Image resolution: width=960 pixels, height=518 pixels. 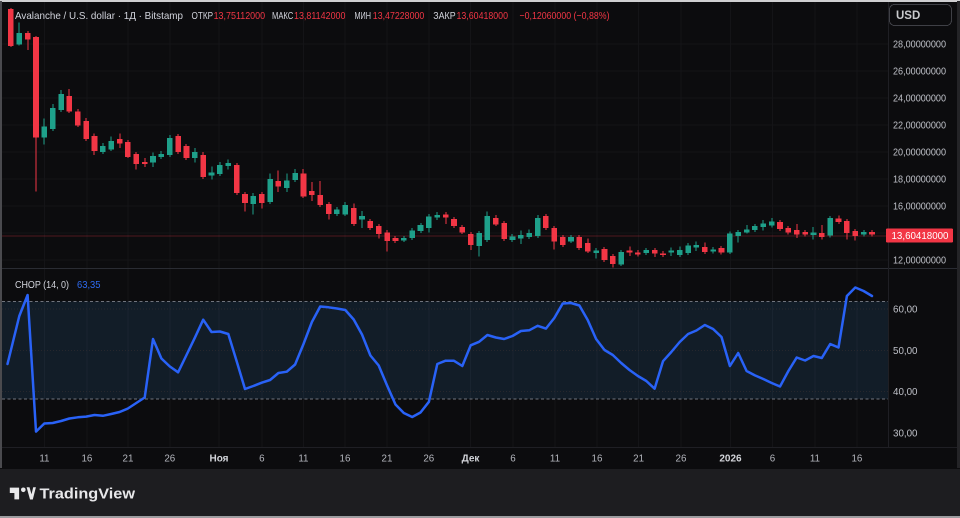 What do you see at coordinates (99, 16) in the screenshot?
I see `svg-text:Avalanche / U.S. dollar · 1Д ·: Avalanche / U.S. dollar · 1Д · Bitstamp` at bounding box center [99, 16].